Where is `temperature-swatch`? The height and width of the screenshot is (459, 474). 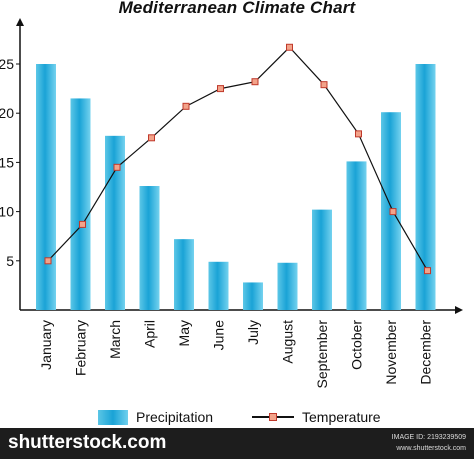 temperature-swatch is located at coordinates (273, 417).